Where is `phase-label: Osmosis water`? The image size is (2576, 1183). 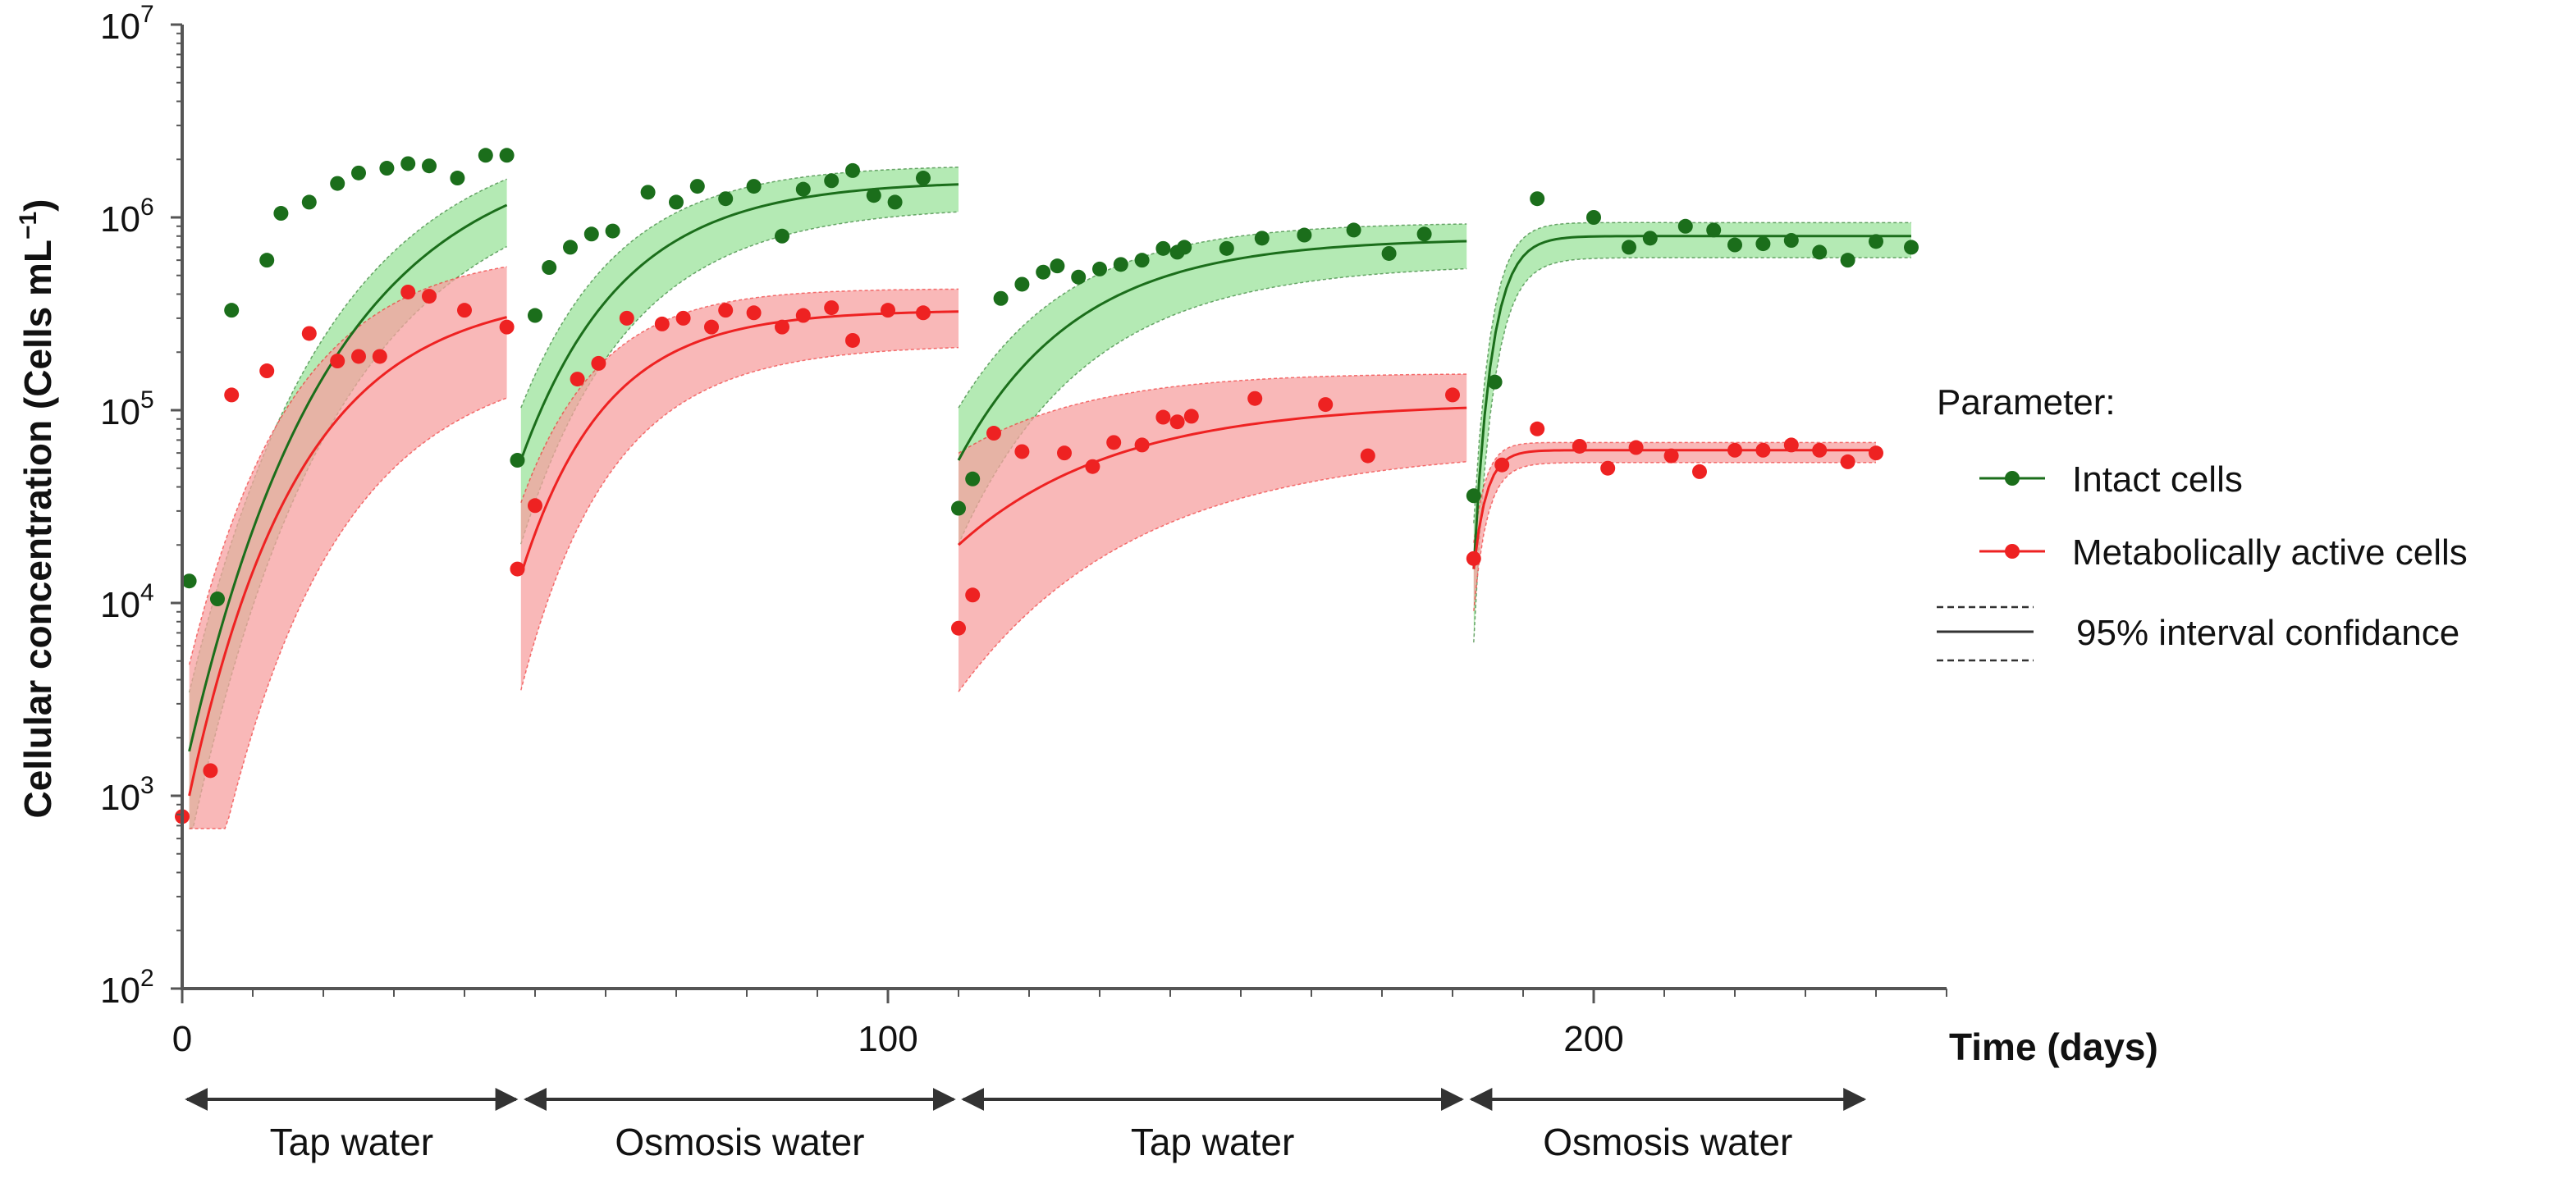 phase-label: Osmosis water is located at coordinates (739, 1142).